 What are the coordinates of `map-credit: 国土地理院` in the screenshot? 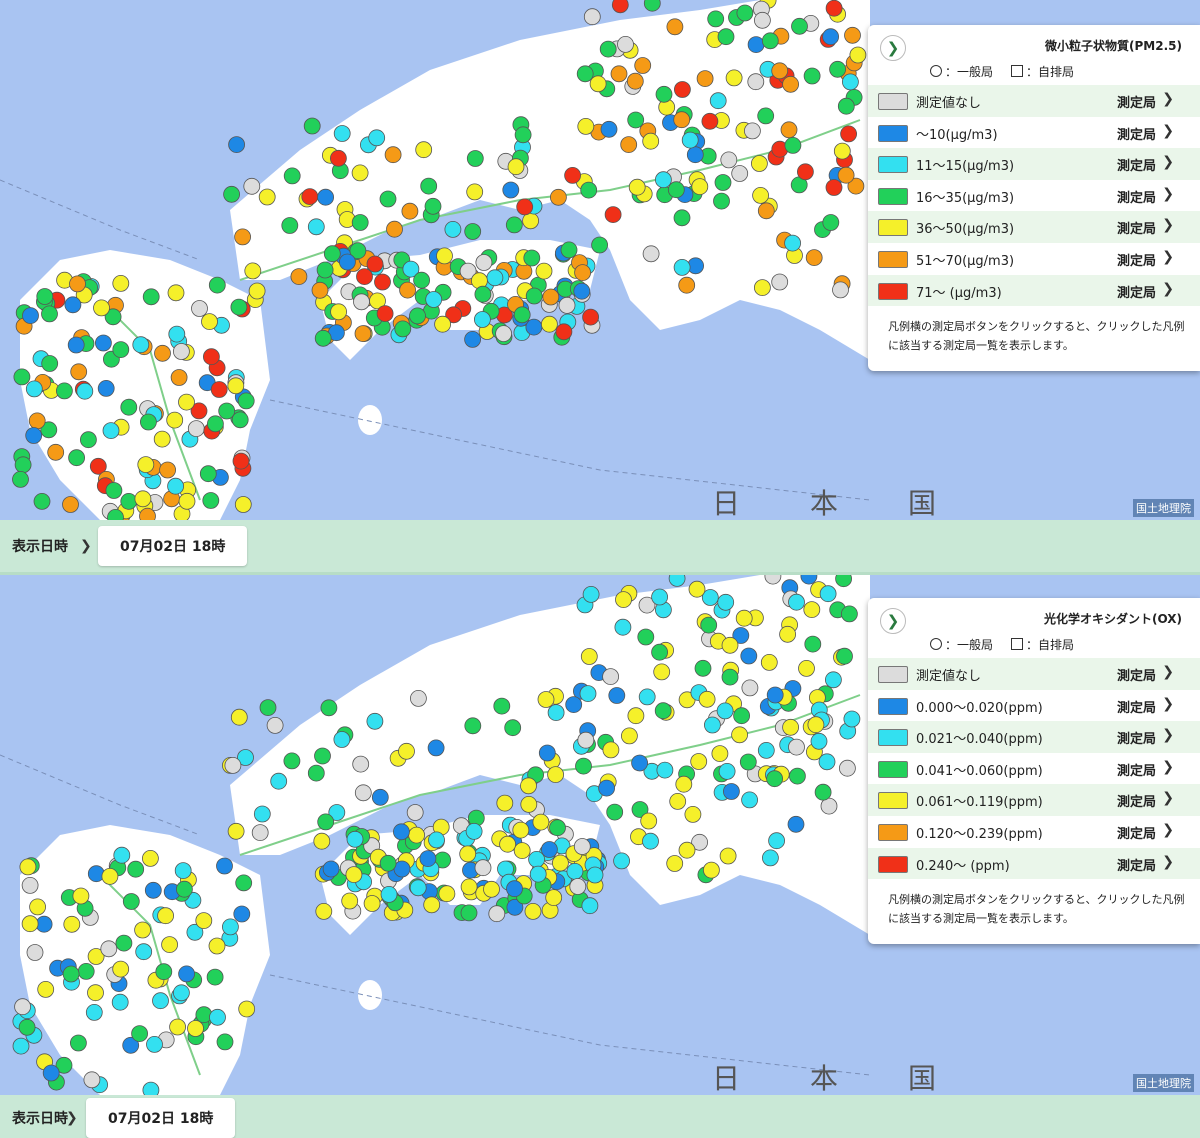 It's located at (1163, 508).